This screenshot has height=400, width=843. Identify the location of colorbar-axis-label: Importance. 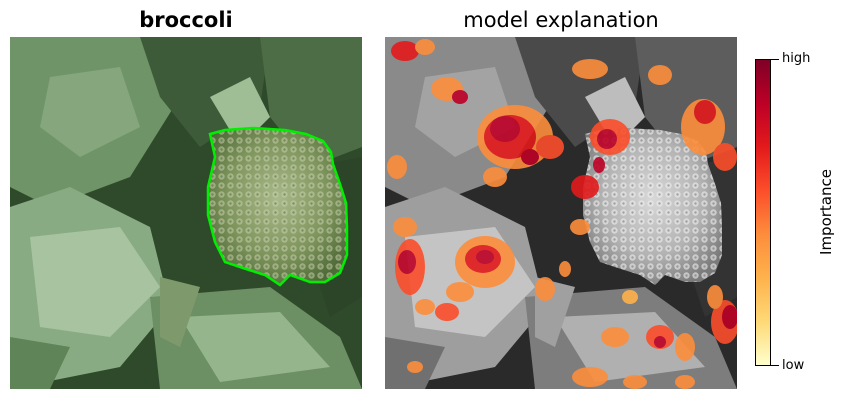
(826, 212).